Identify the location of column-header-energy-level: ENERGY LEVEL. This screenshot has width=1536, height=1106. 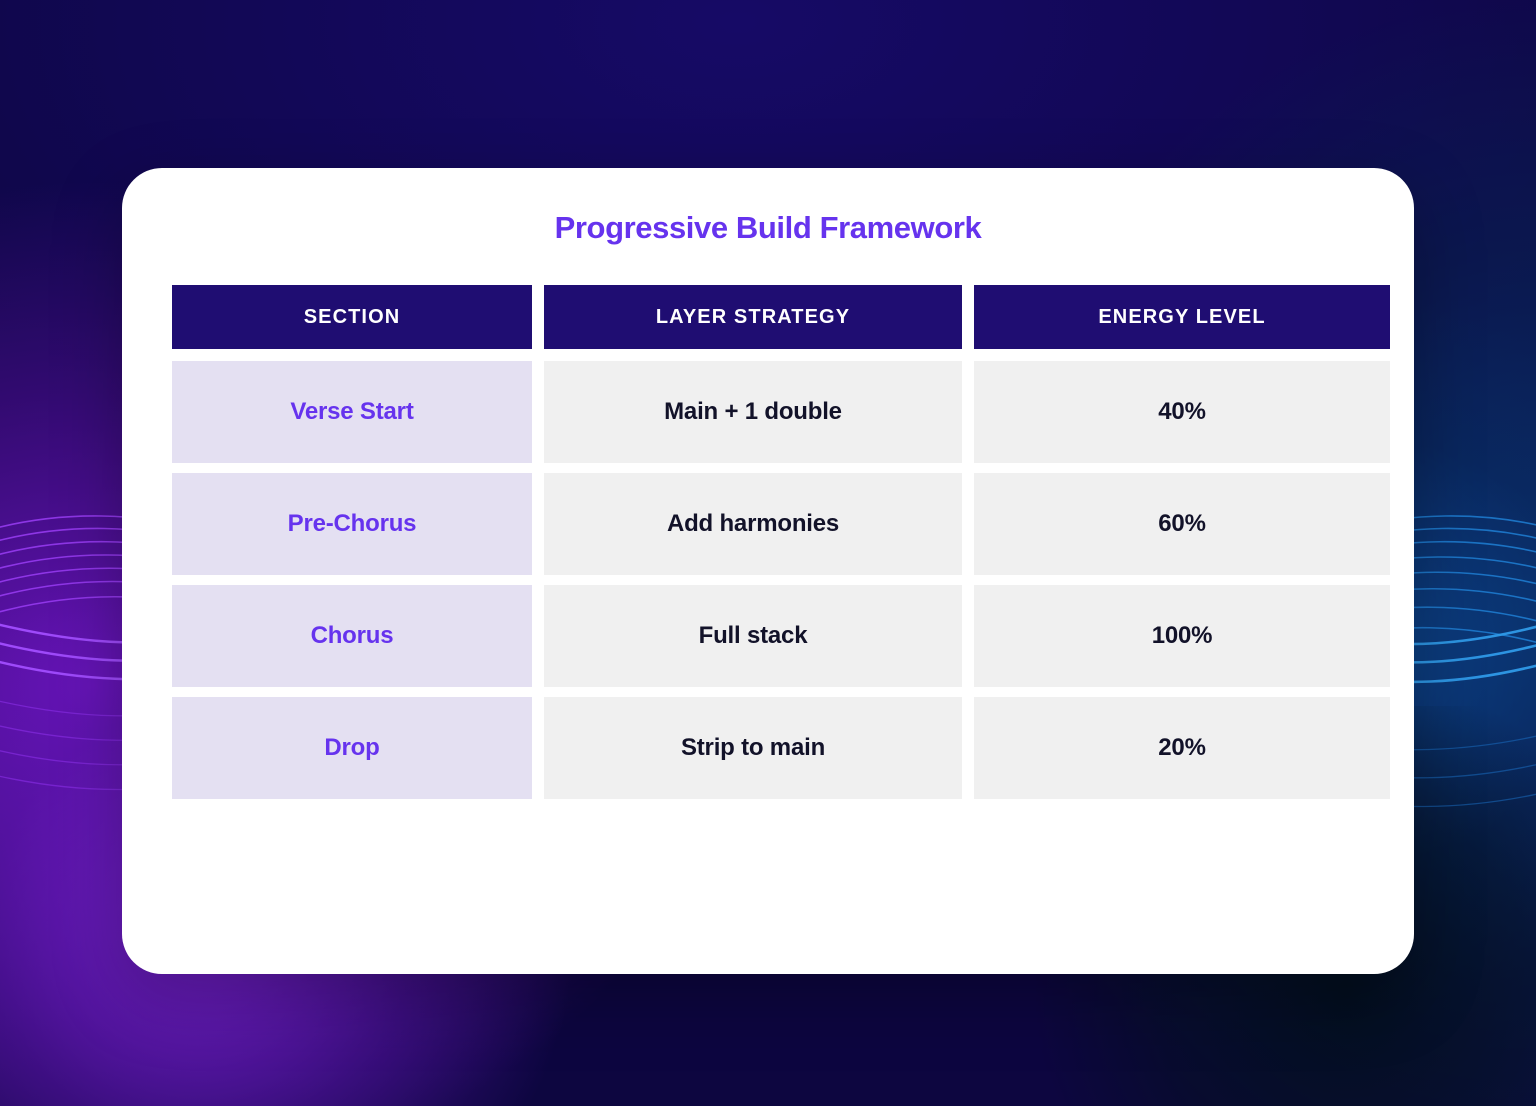
(1182, 317).